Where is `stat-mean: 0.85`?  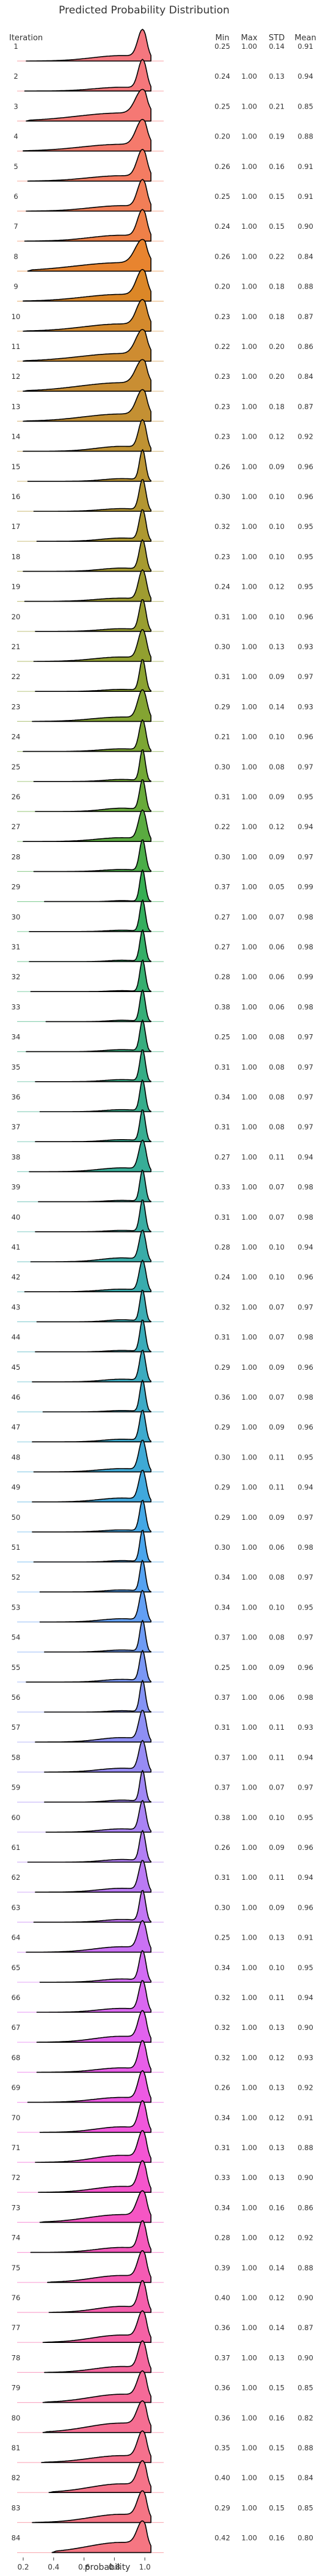
stat-mean: 0.85 is located at coordinates (305, 2388).